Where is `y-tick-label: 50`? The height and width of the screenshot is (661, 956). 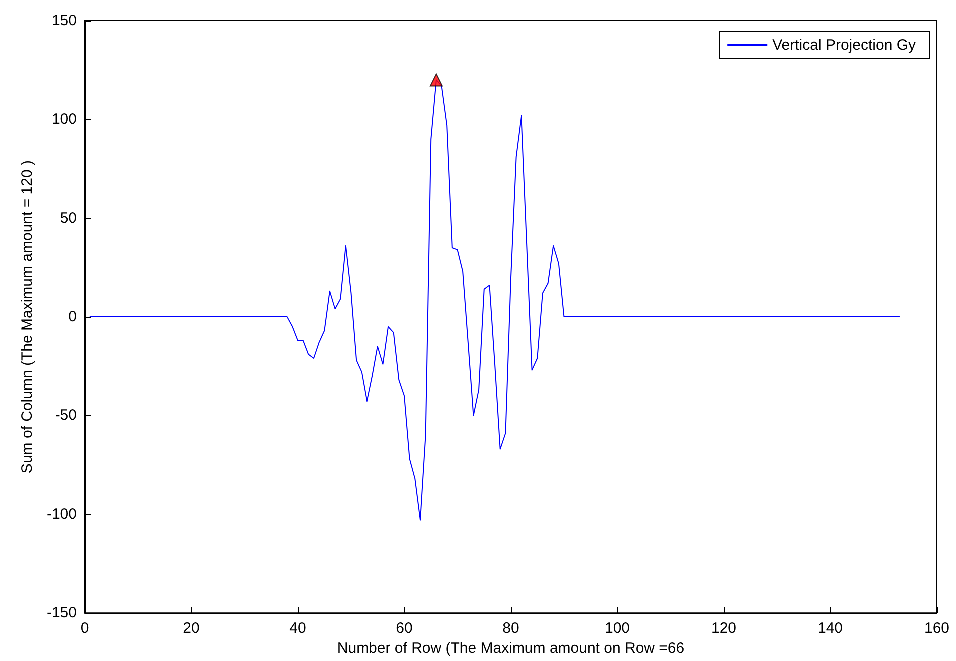 y-tick-label: 50 is located at coordinates (68, 218).